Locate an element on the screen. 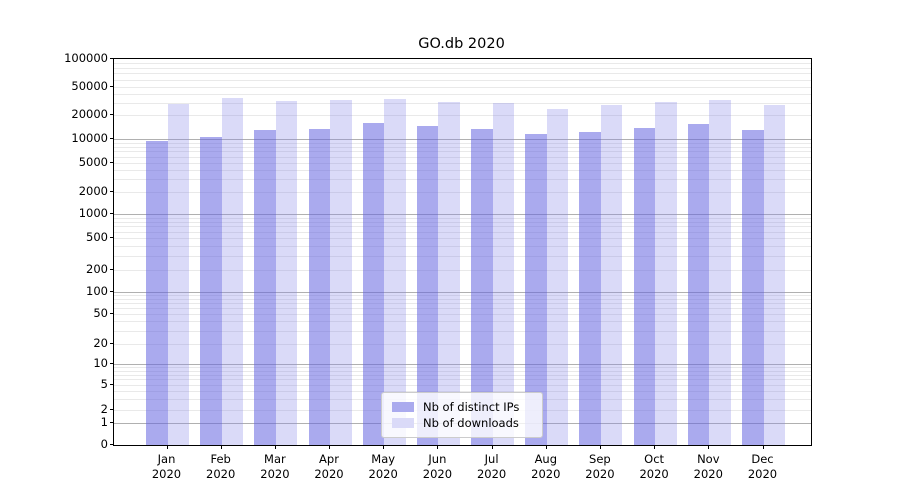 The height and width of the screenshot is (500, 900). bar-dec-distinct-ips is located at coordinates (753, 287).